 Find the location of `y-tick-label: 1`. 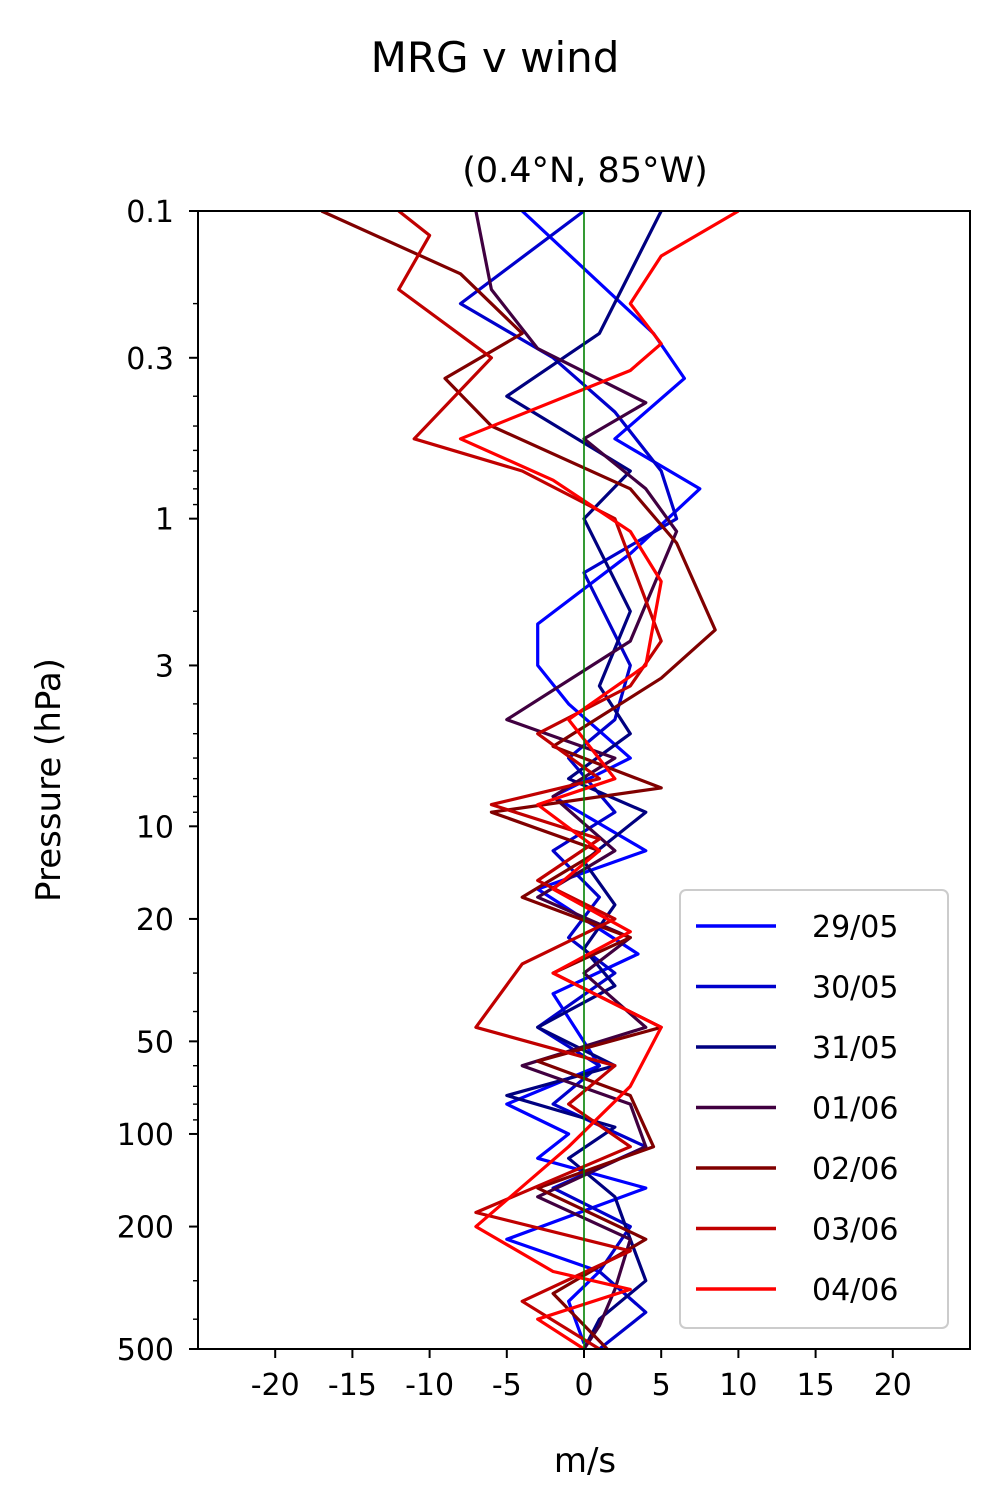

y-tick-label: 1 is located at coordinates (164, 520).